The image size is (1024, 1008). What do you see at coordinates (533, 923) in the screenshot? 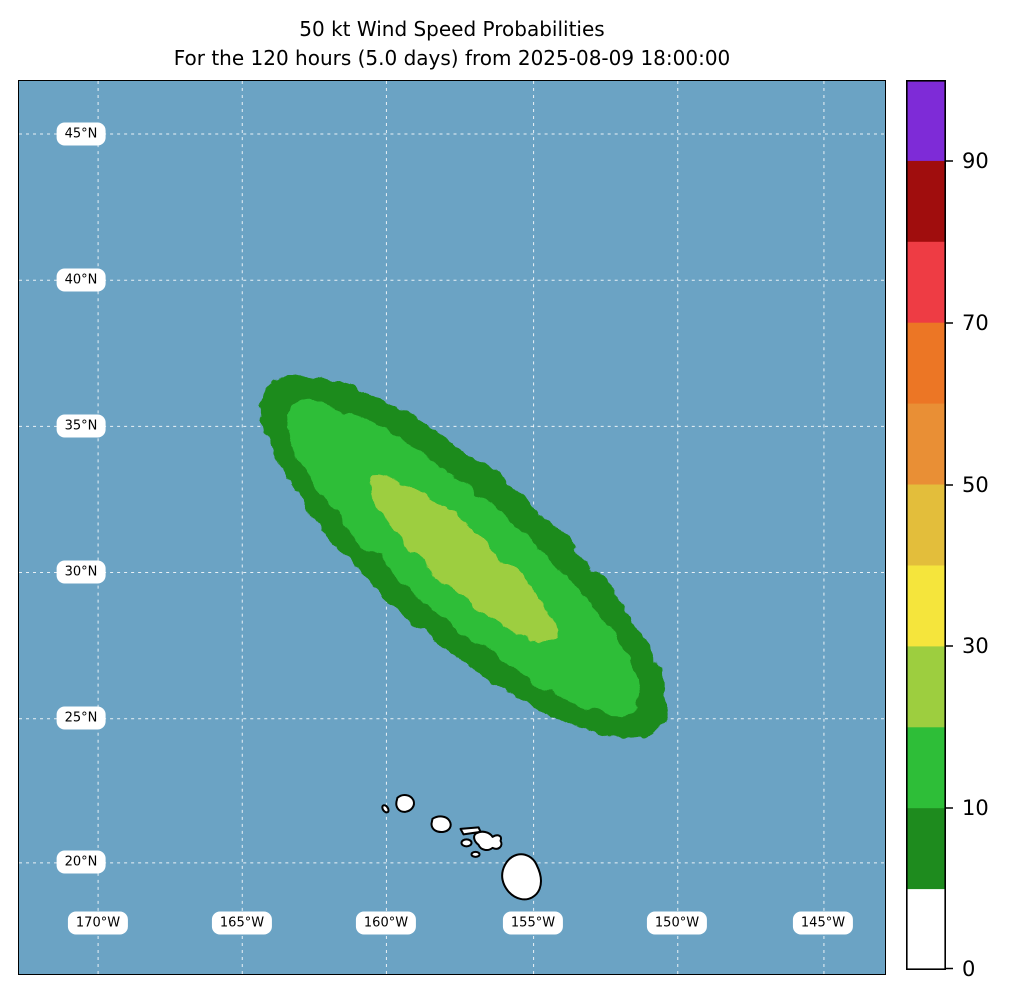
I see `lon-tick-label-155w: 155°W` at bounding box center [533, 923].